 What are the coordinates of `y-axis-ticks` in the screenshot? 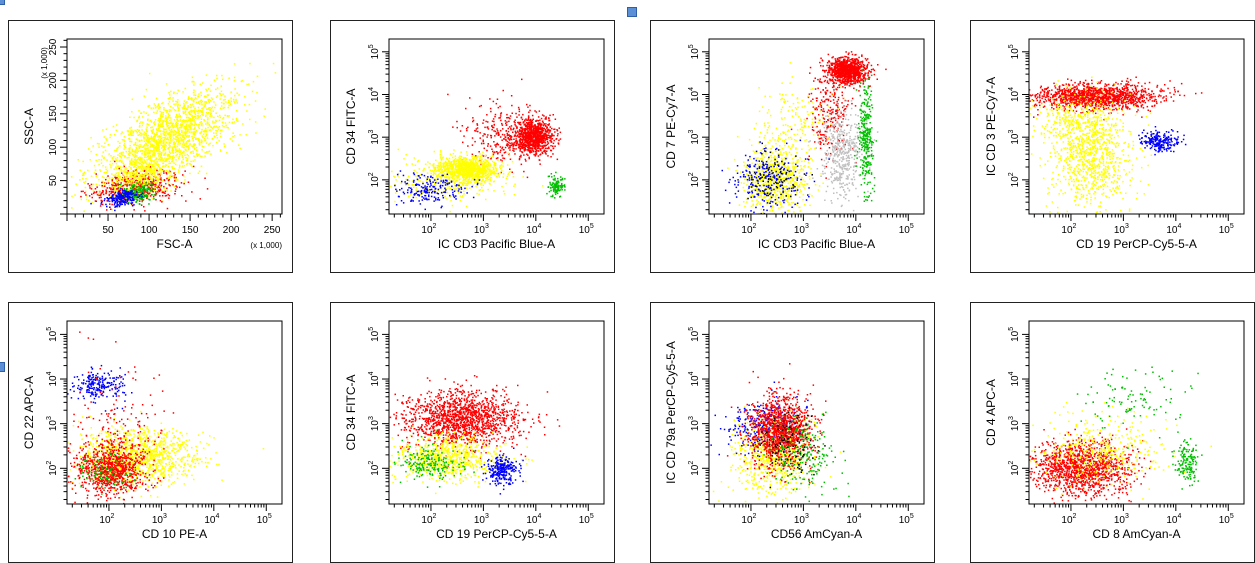 It's located at (63, 127).